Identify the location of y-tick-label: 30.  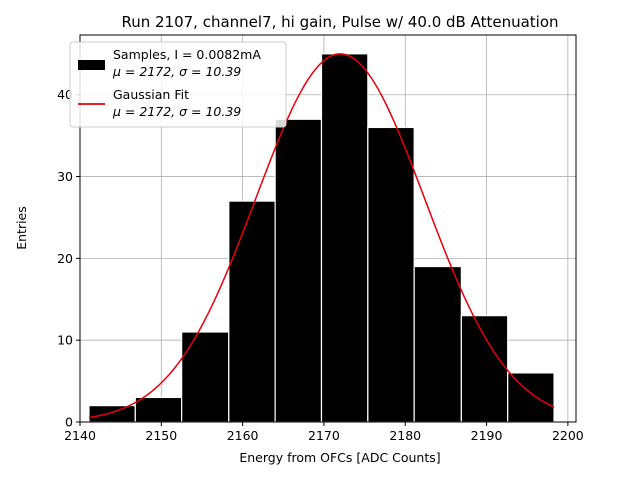
(65, 176).